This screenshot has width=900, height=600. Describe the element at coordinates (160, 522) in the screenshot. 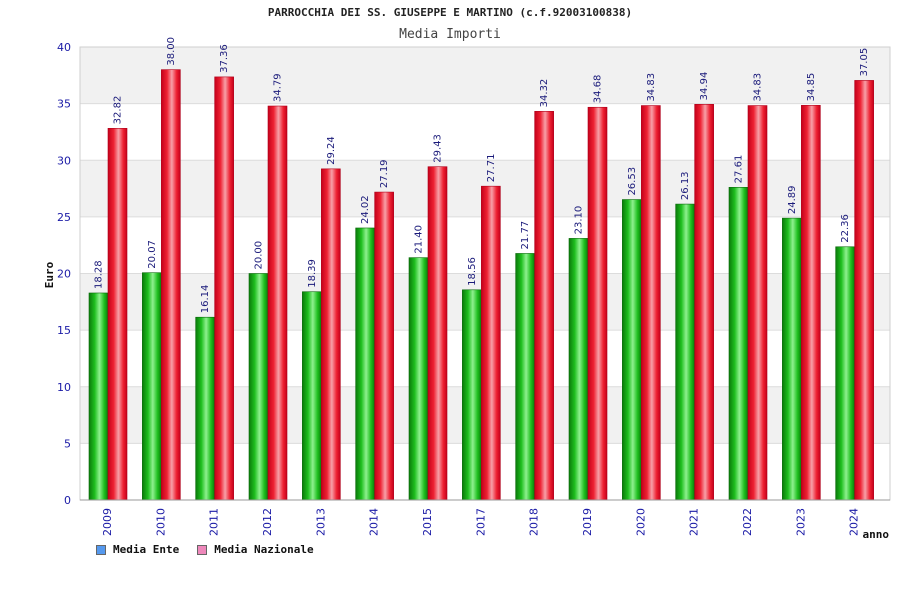

I see `x-tick-label: 2010` at that location.